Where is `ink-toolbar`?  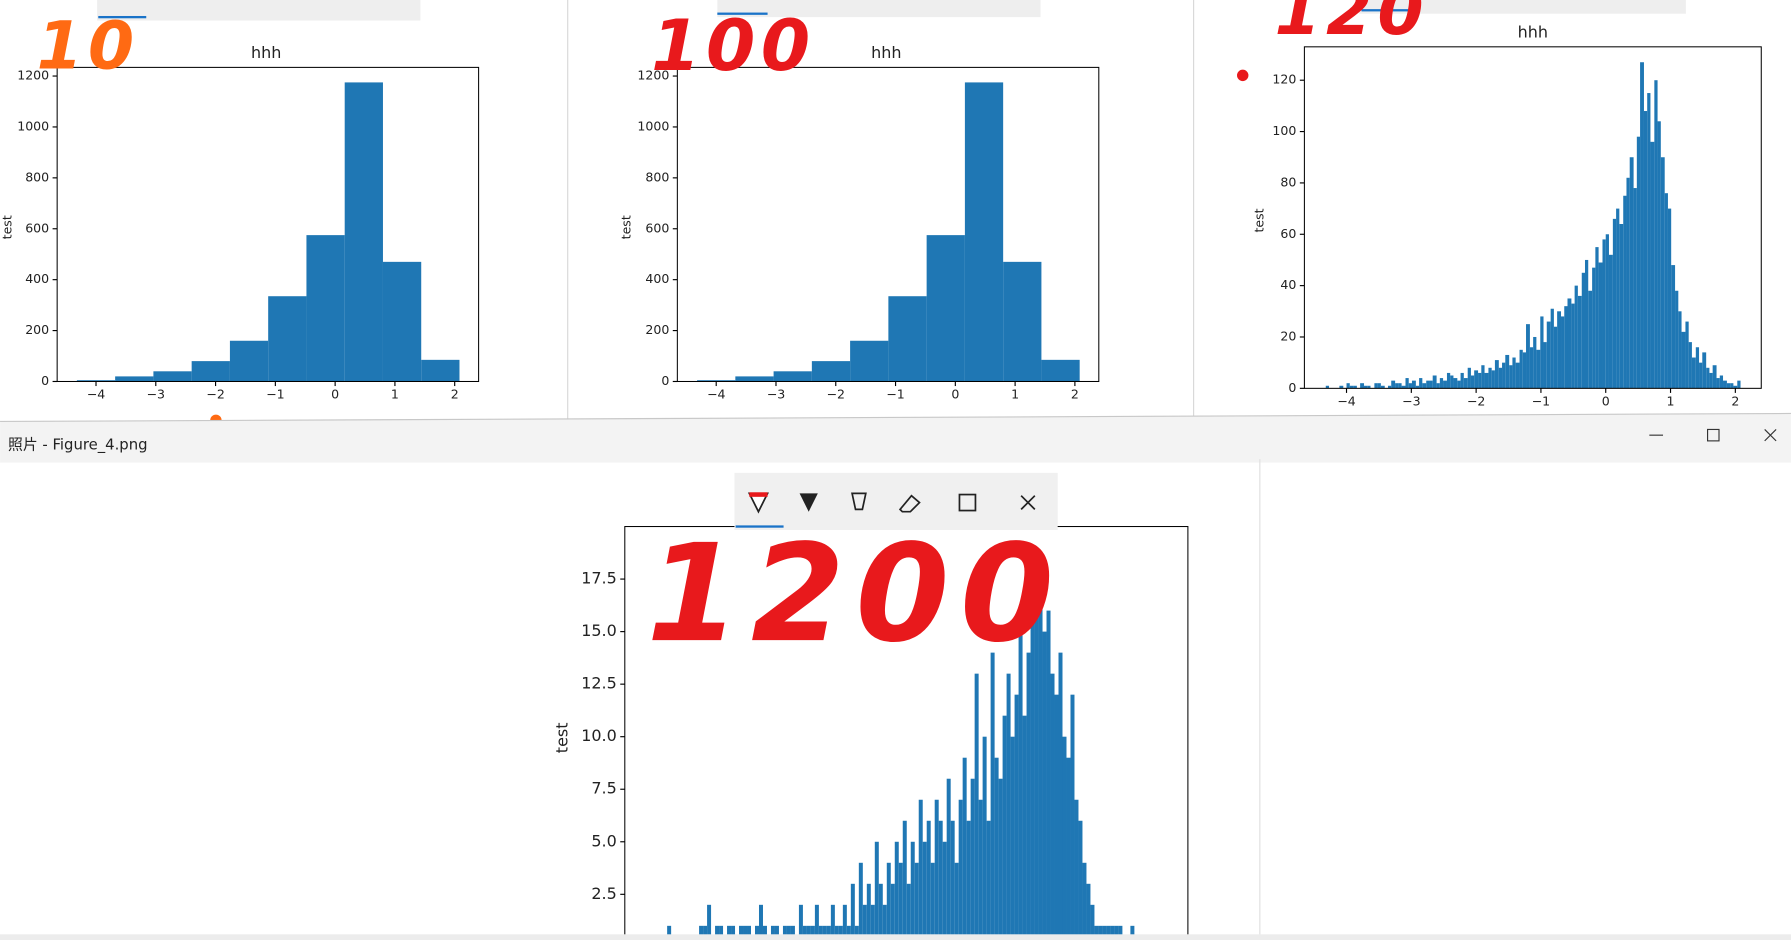
ink-toolbar is located at coordinates (896, 501).